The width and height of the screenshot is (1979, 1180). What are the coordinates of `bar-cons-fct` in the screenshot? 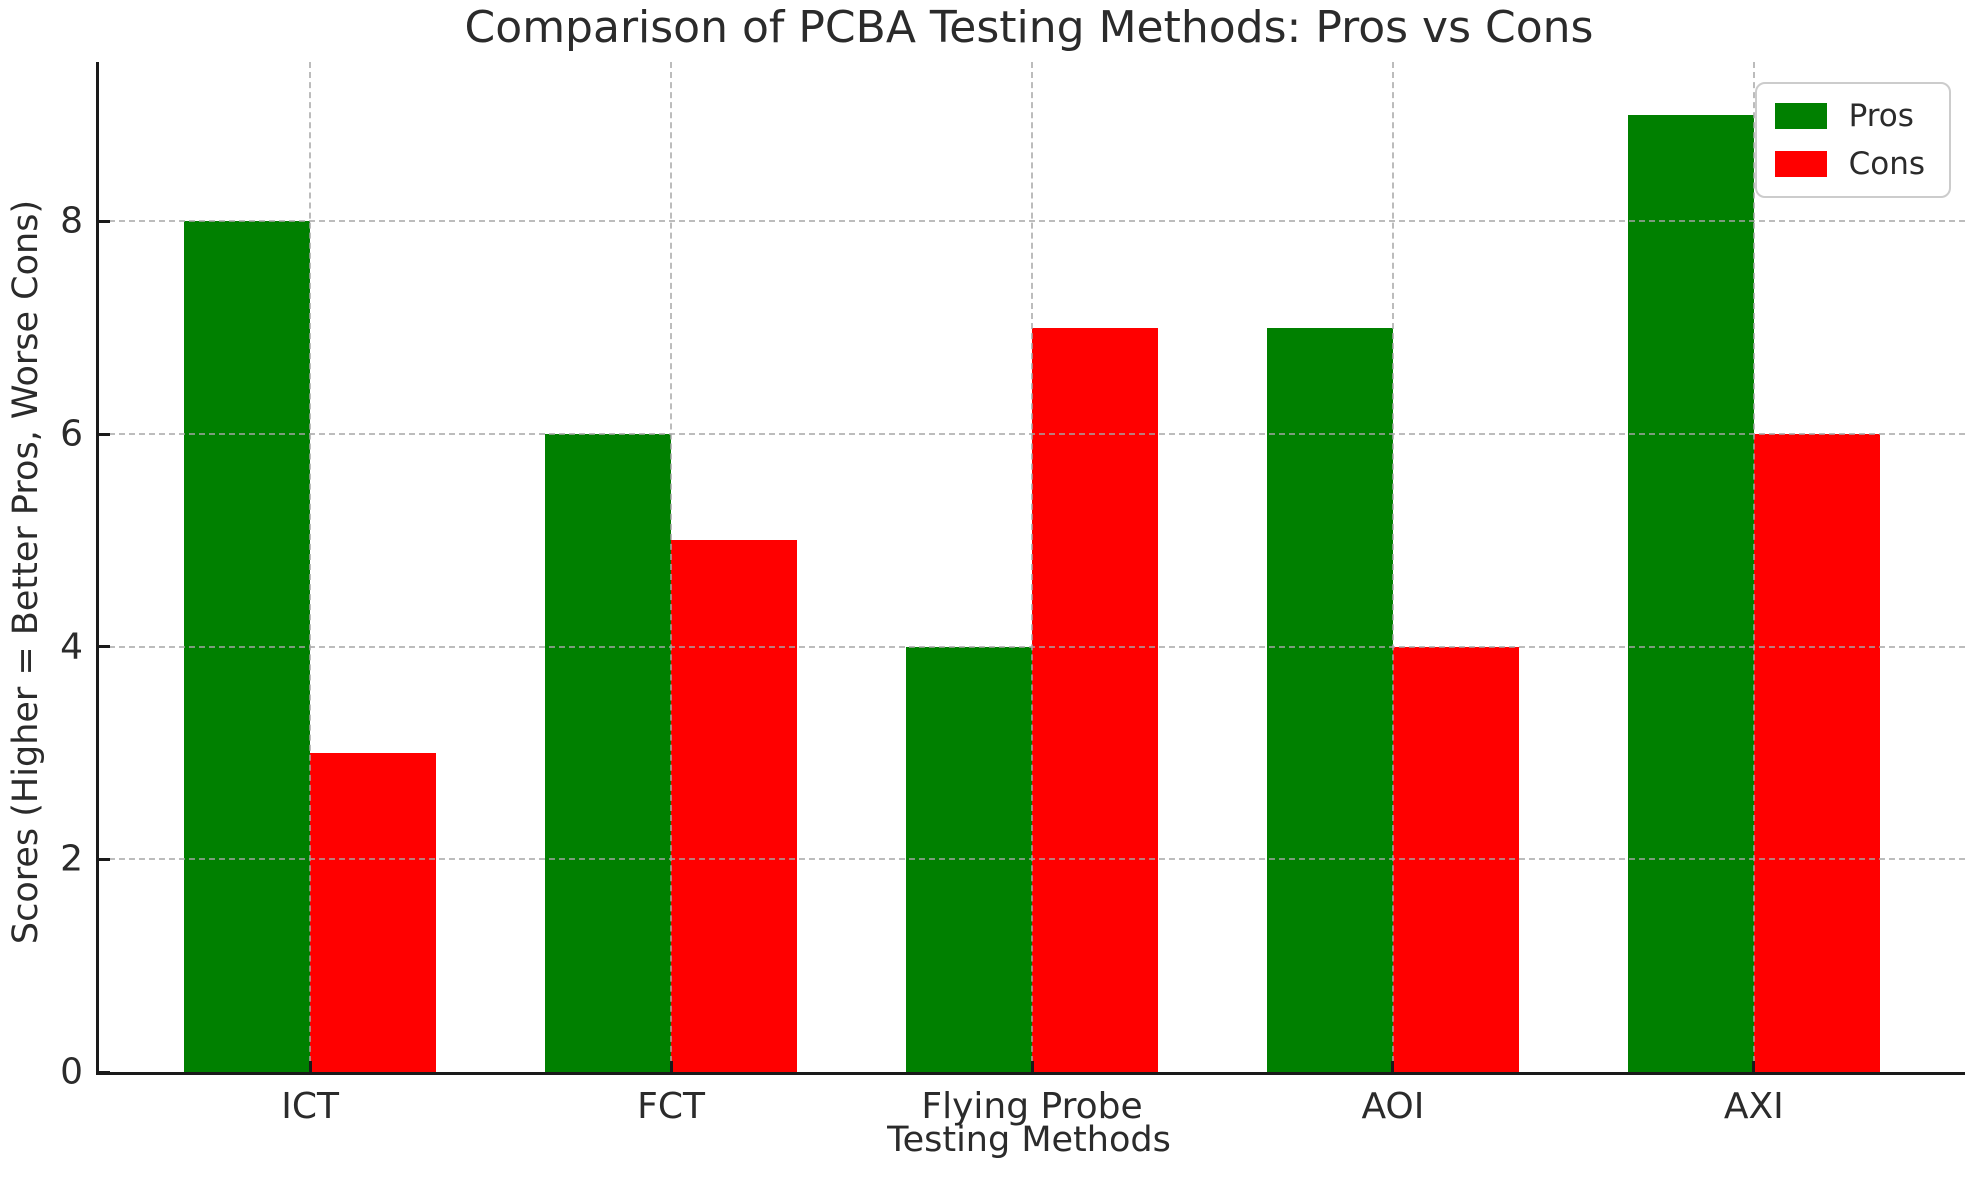 It's located at (734, 806).